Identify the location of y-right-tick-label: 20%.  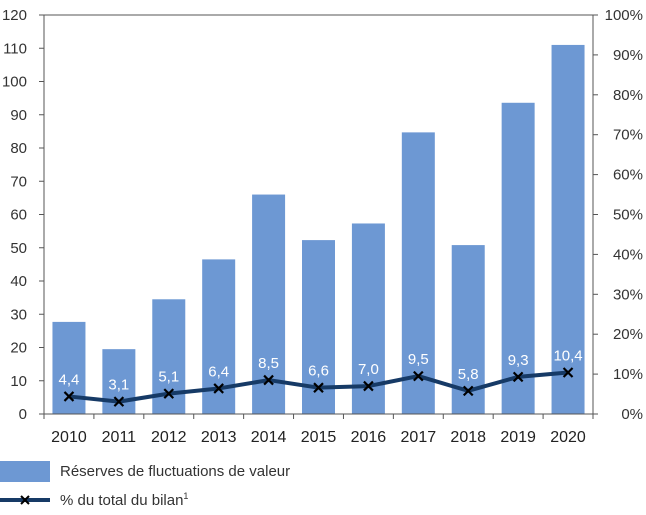
(628, 334).